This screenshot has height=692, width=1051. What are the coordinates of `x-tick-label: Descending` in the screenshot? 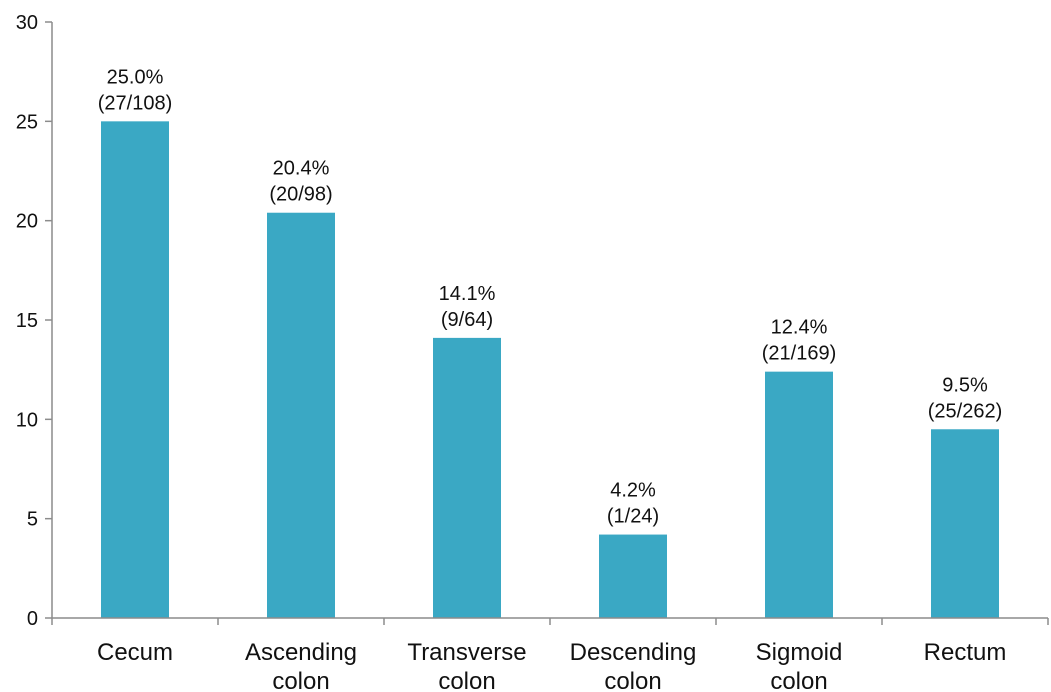 It's located at (633, 652).